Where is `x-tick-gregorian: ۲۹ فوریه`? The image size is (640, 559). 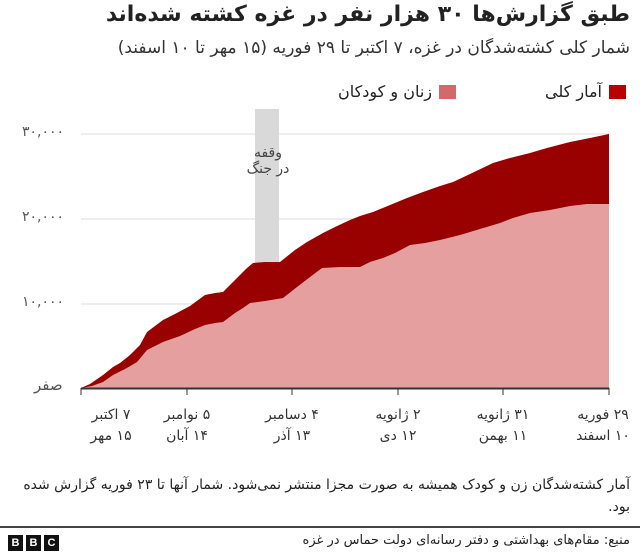
x-tick-gregorian: ۲۹ فوریه is located at coordinates (603, 415).